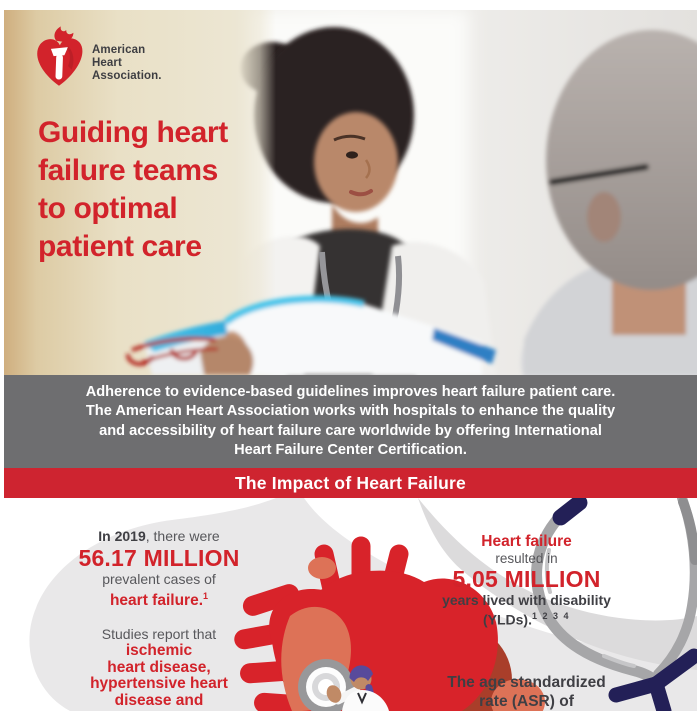 The height and width of the screenshot is (711, 700). What do you see at coordinates (156, 601) in the screenshot?
I see `stat-highlight-text: heart failure.` at bounding box center [156, 601].